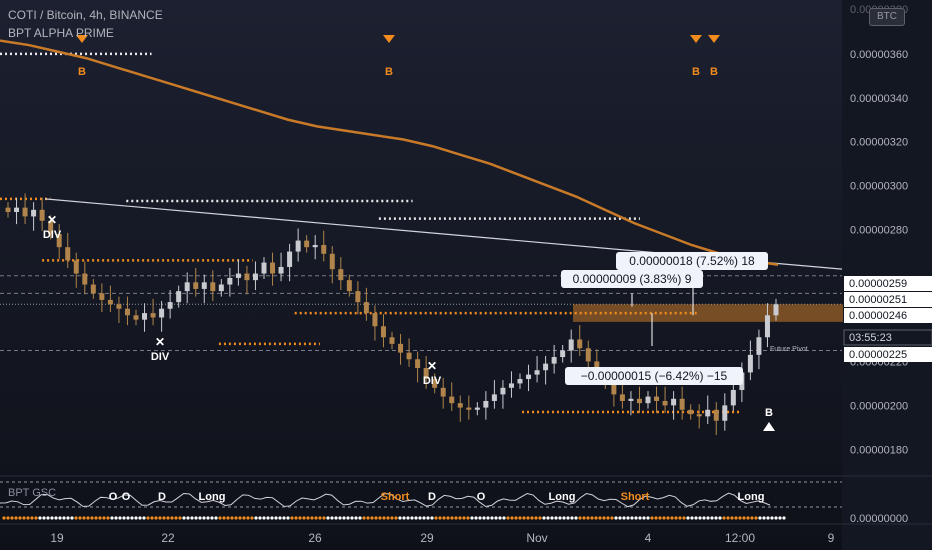  Describe the element at coordinates (879, 231) in the screenshot. I see `y-tick-label: 0.00000280` at that location.